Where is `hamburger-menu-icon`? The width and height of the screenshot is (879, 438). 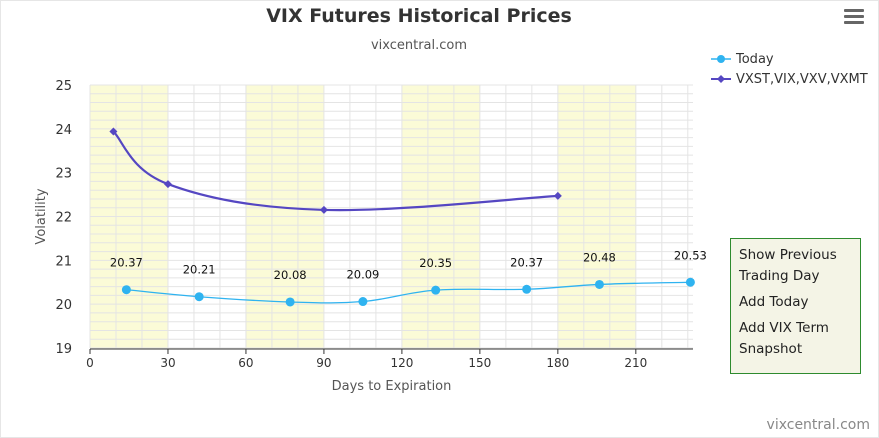 hamburger-menu-icon is located at coordinates (854, 18).